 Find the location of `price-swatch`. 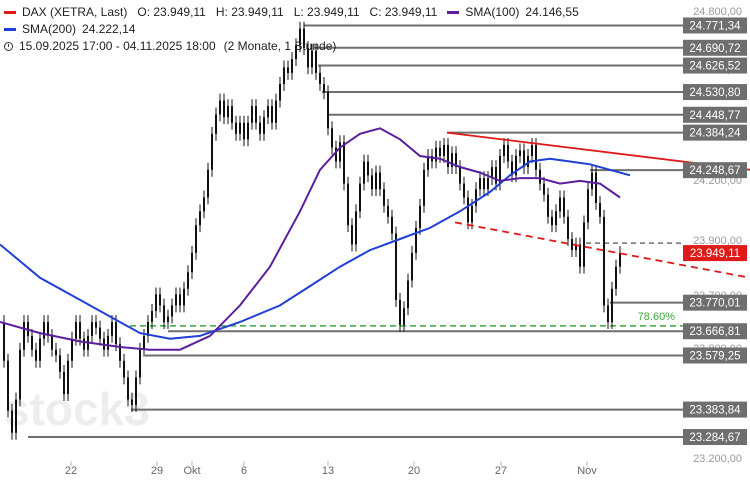

price-swatch is located at coordinates (10, 12).